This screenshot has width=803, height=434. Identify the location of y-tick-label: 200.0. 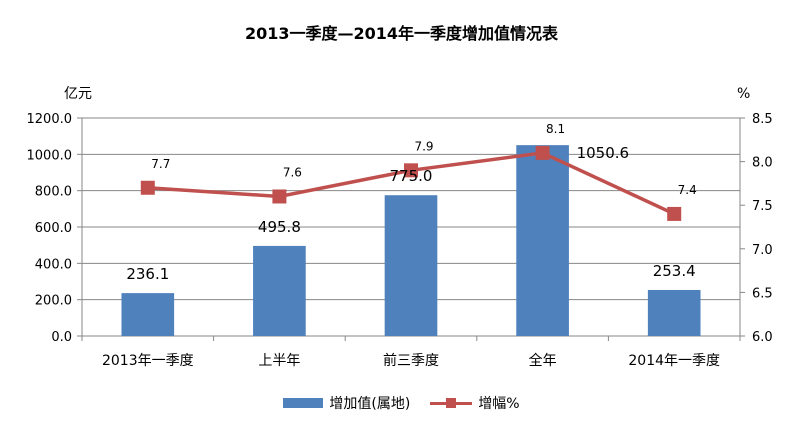
(53, 301).